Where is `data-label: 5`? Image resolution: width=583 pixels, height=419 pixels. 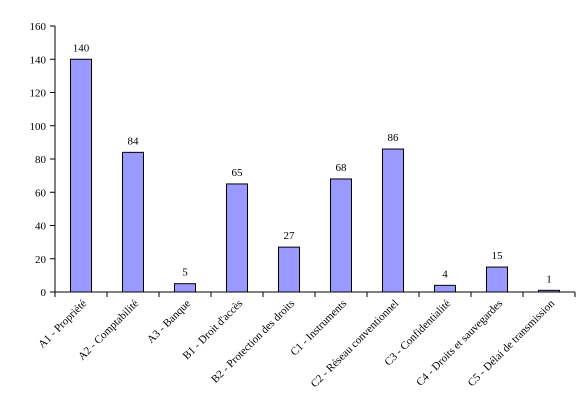 data-label: 5 is located at coordinates (185, 273).